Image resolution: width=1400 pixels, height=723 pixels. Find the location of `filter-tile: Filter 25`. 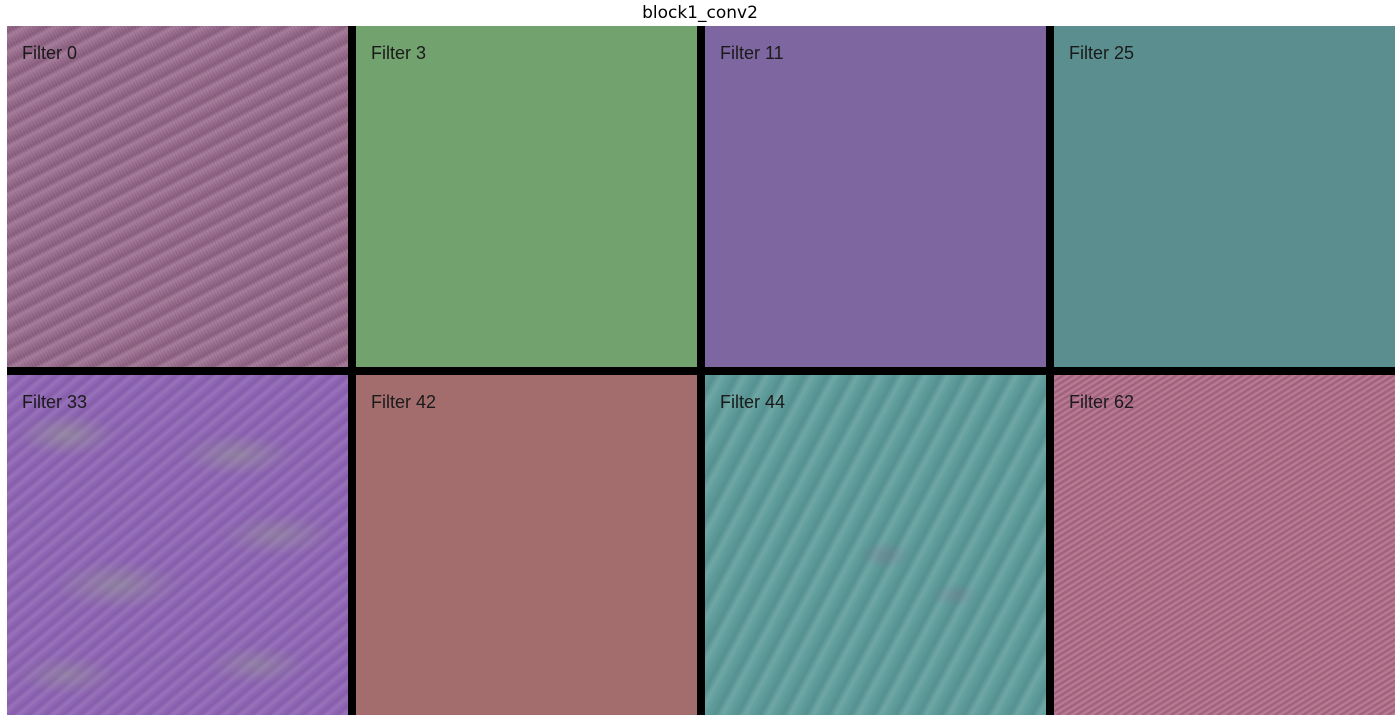

filter-tile: Filter 25 is located at coordinates (1224, 196).